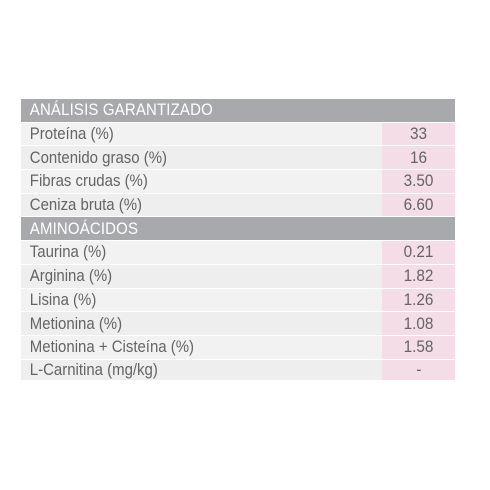 The image size is (490, 490). Describe the element at coordinates (418, 252) in the screenshot. I see `row-value: 0.21` at that location.